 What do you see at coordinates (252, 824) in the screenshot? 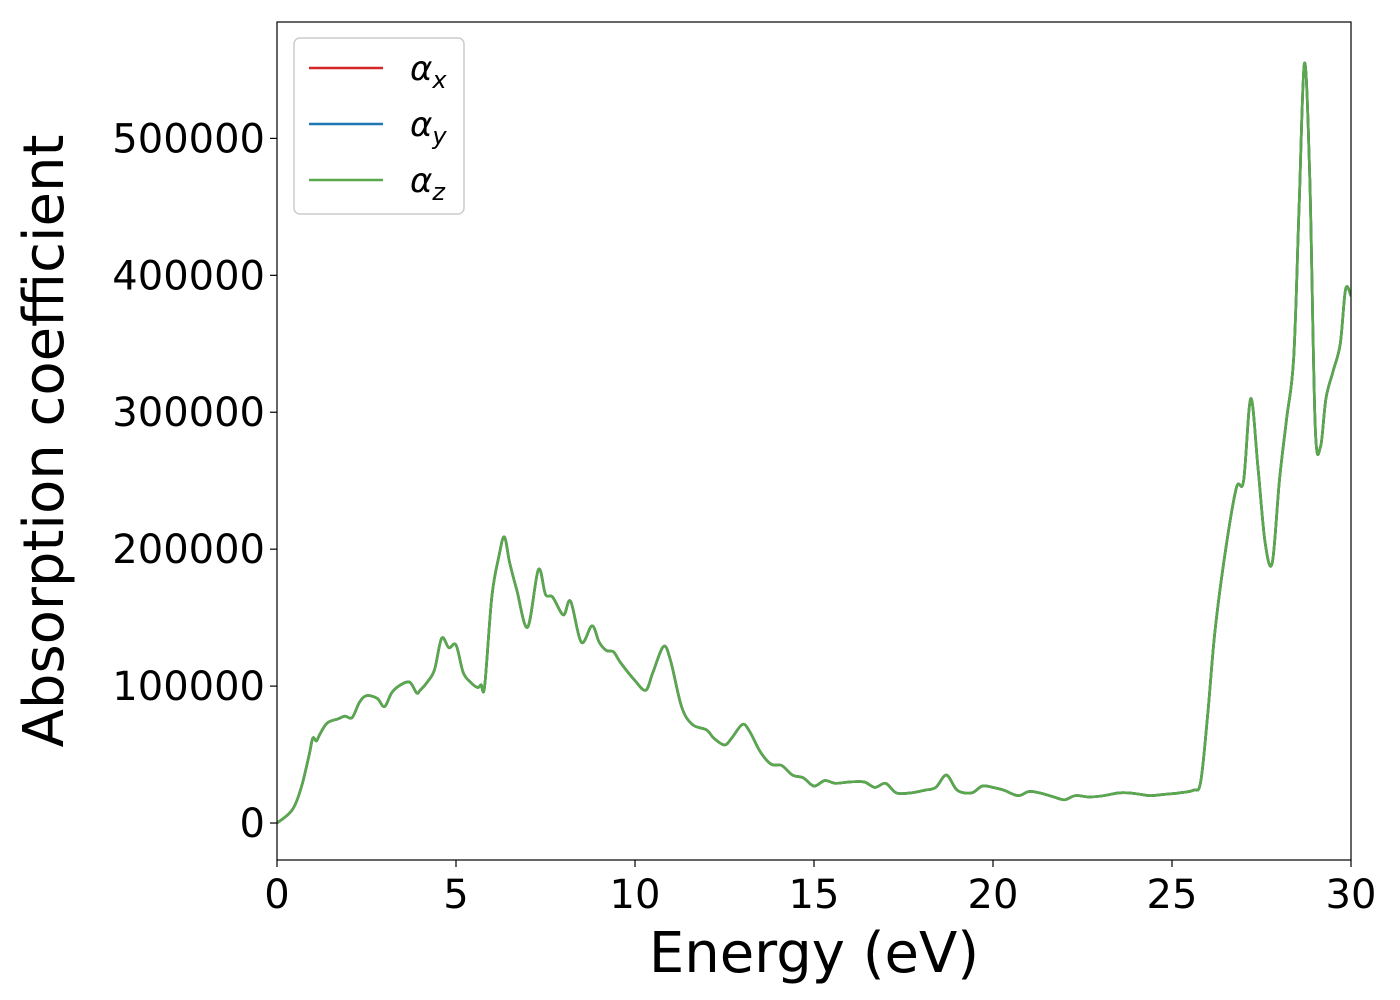
I see `y-tick-label: 0` at bounding box center [252, 824].